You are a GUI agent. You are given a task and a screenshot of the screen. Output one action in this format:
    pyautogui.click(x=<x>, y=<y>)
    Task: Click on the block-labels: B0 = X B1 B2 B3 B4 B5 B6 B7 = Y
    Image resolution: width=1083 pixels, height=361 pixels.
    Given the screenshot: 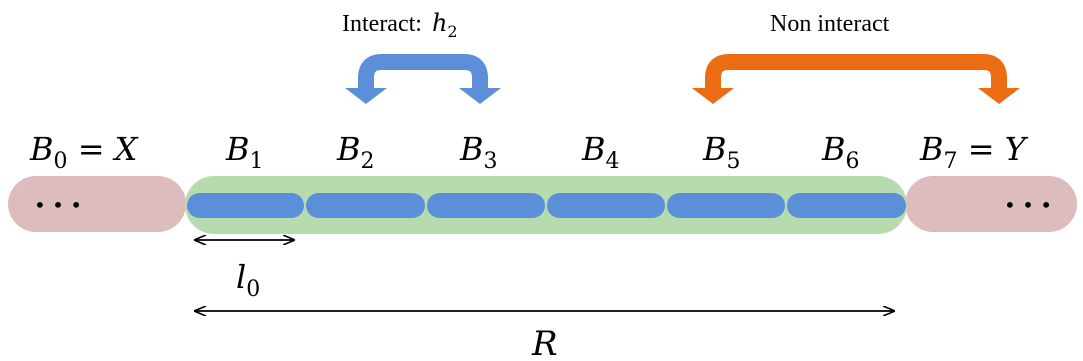 What is the action you would take?
    pyautogui.click(x=529, y=152)
    